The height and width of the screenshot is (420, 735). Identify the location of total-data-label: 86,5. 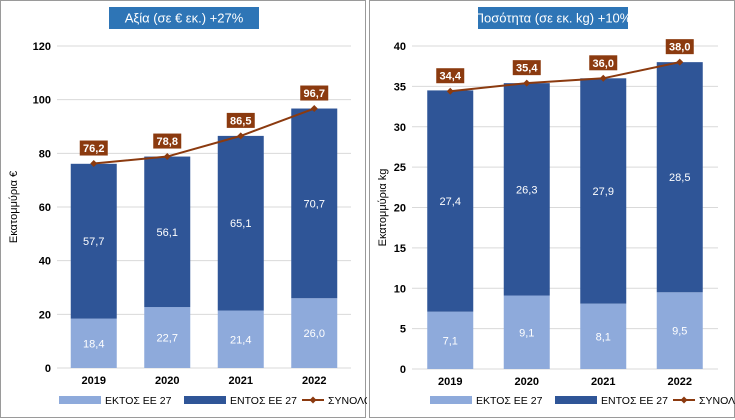
(240, 121).